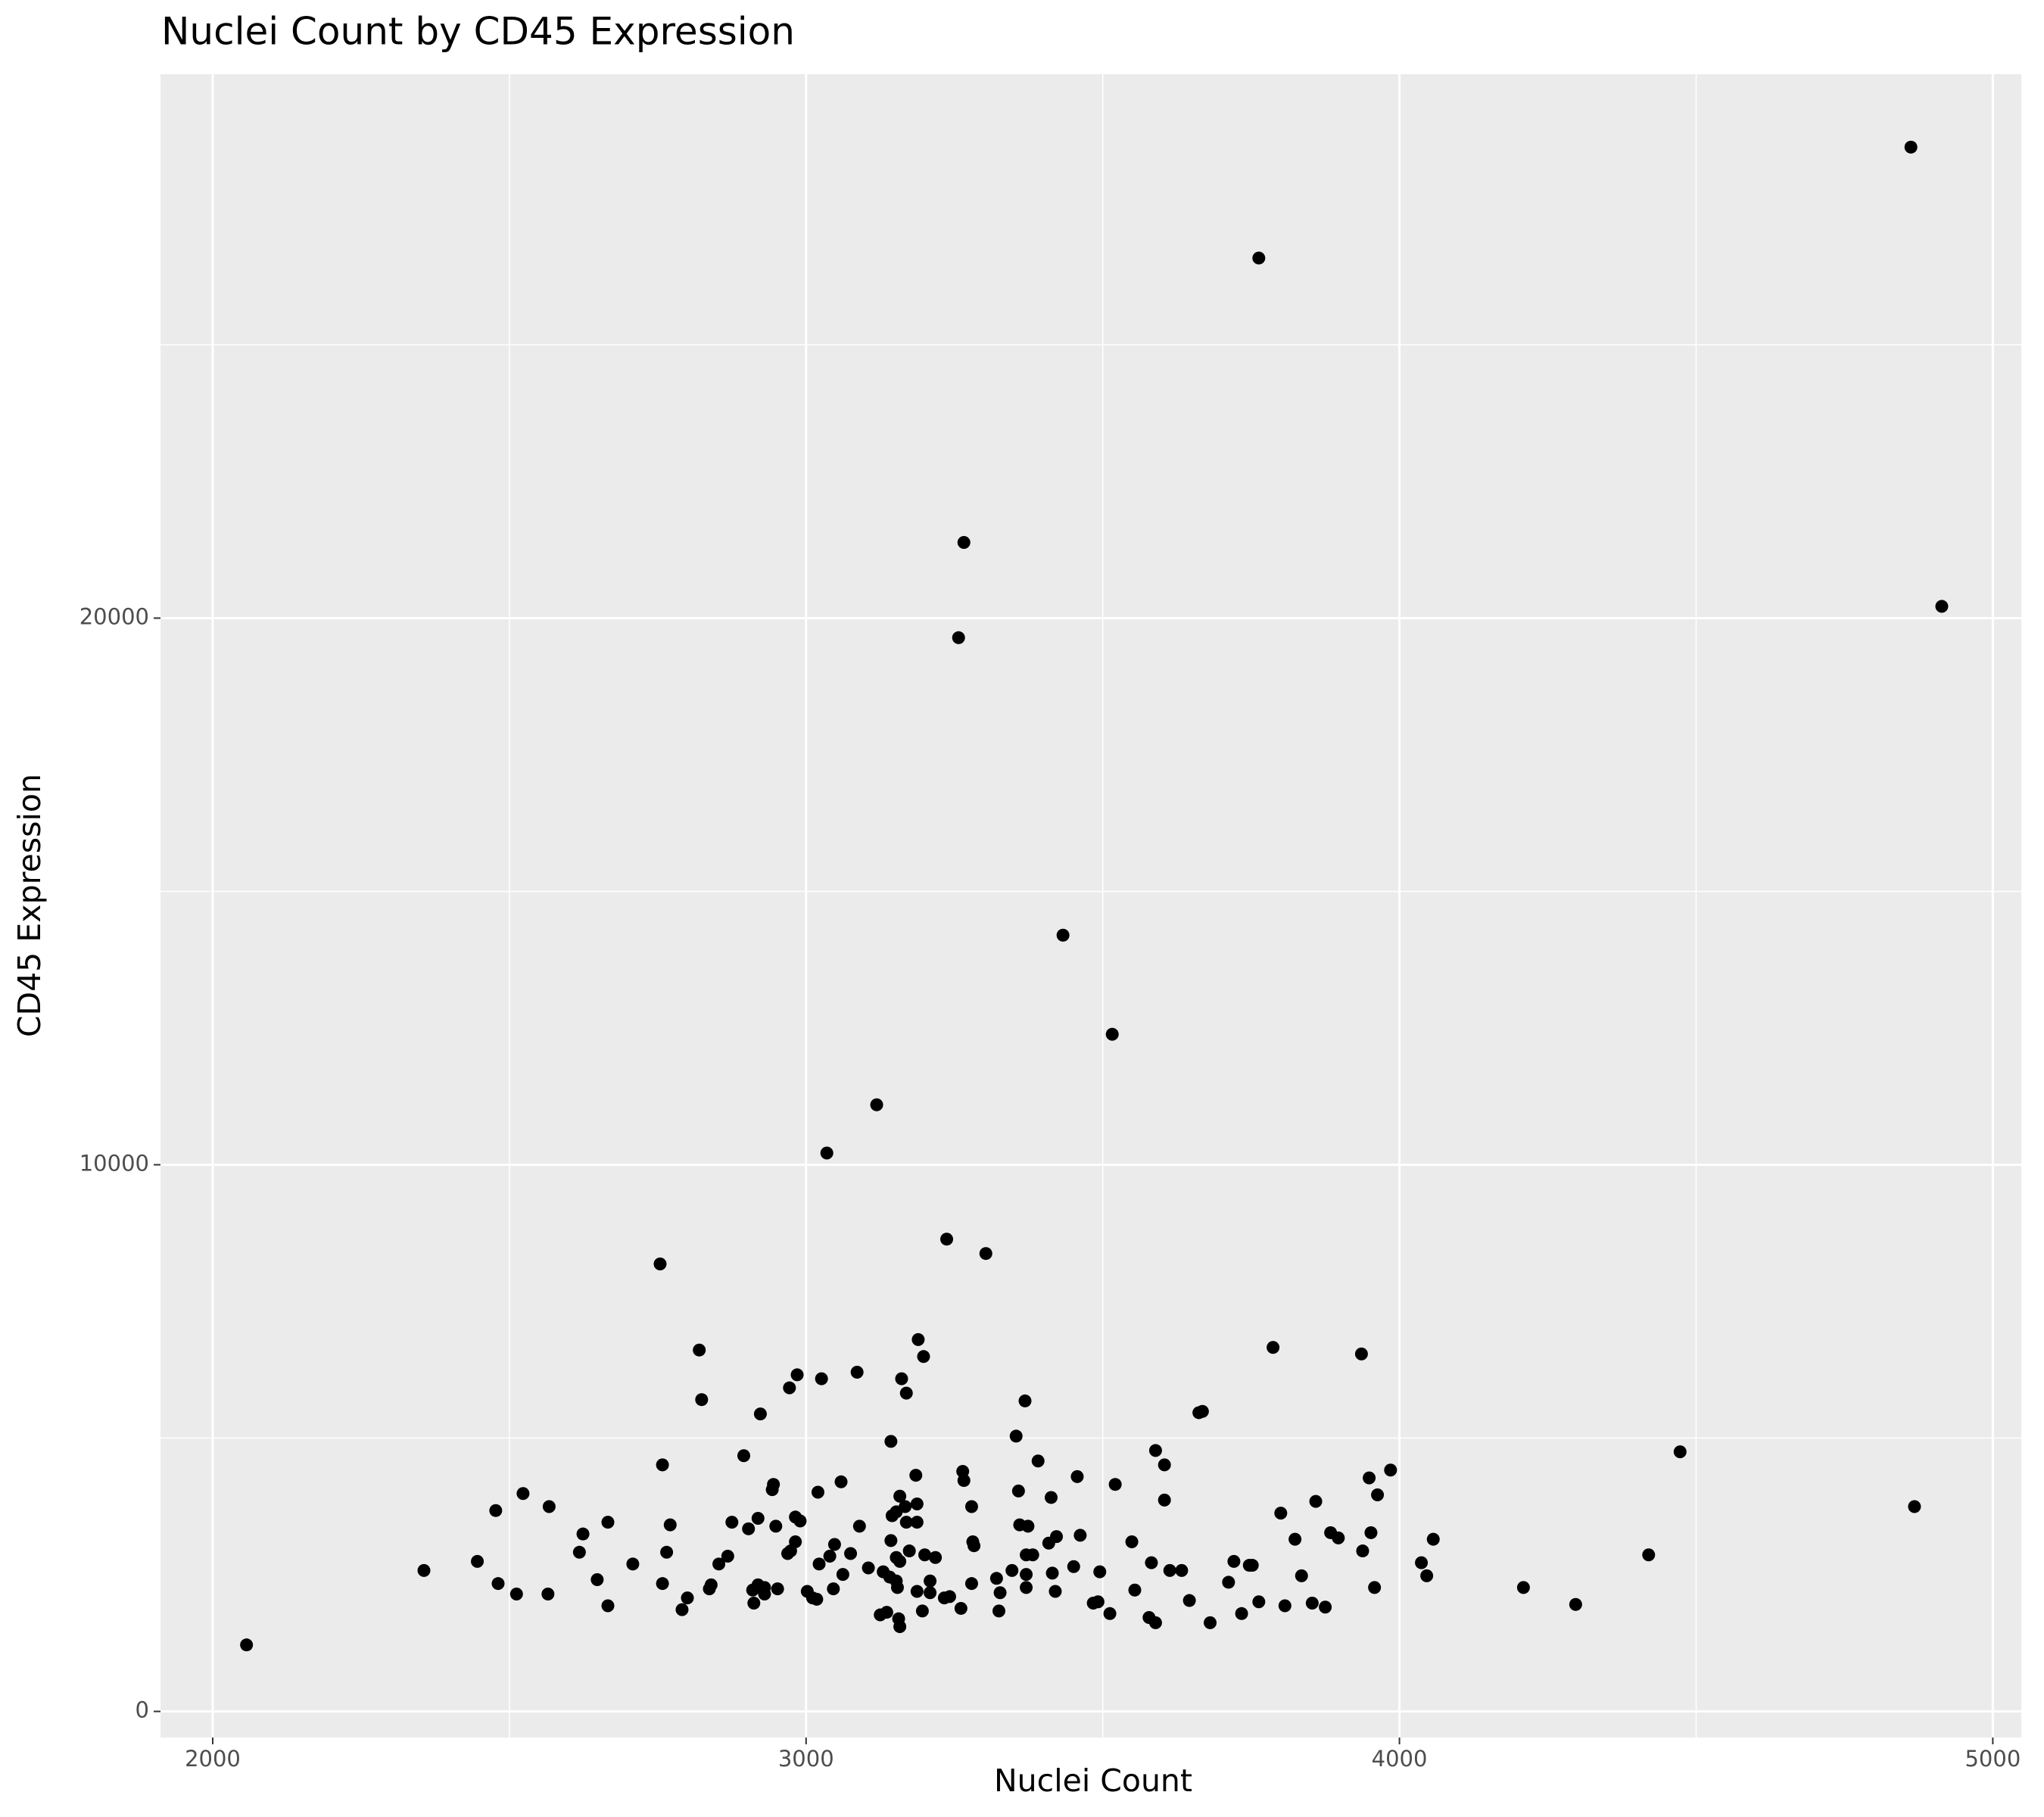 This screenshot has width=2044, height=1817. What do you see at coordinates (142, 1710) in the screenshot?
I see `y-tick-label: 0` at bounding box center [142, 1710].